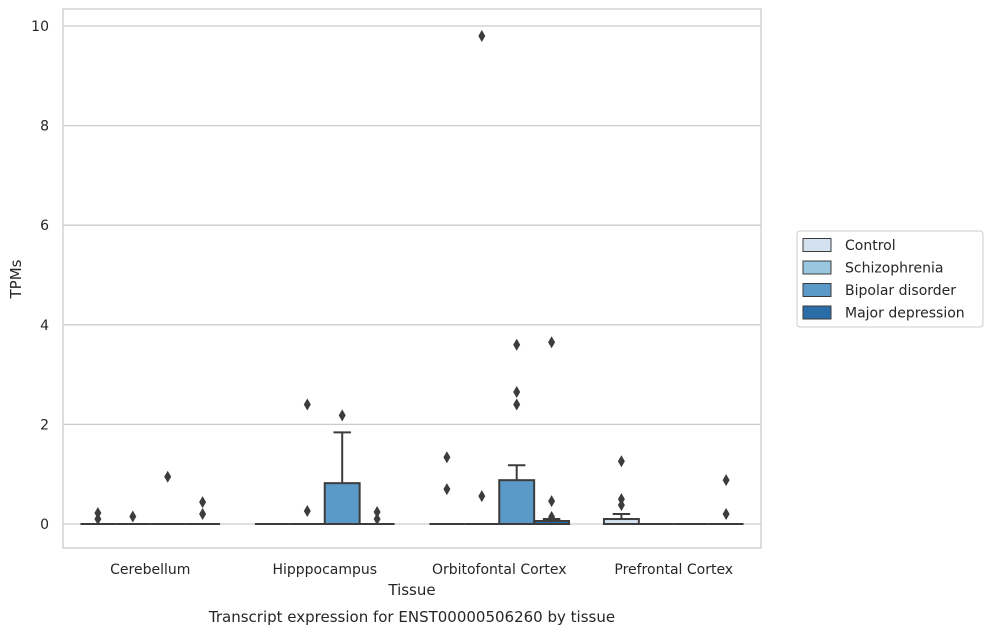 The image size is (992, 634). I want to click on y-tick-label: 8, so click(44, 127).